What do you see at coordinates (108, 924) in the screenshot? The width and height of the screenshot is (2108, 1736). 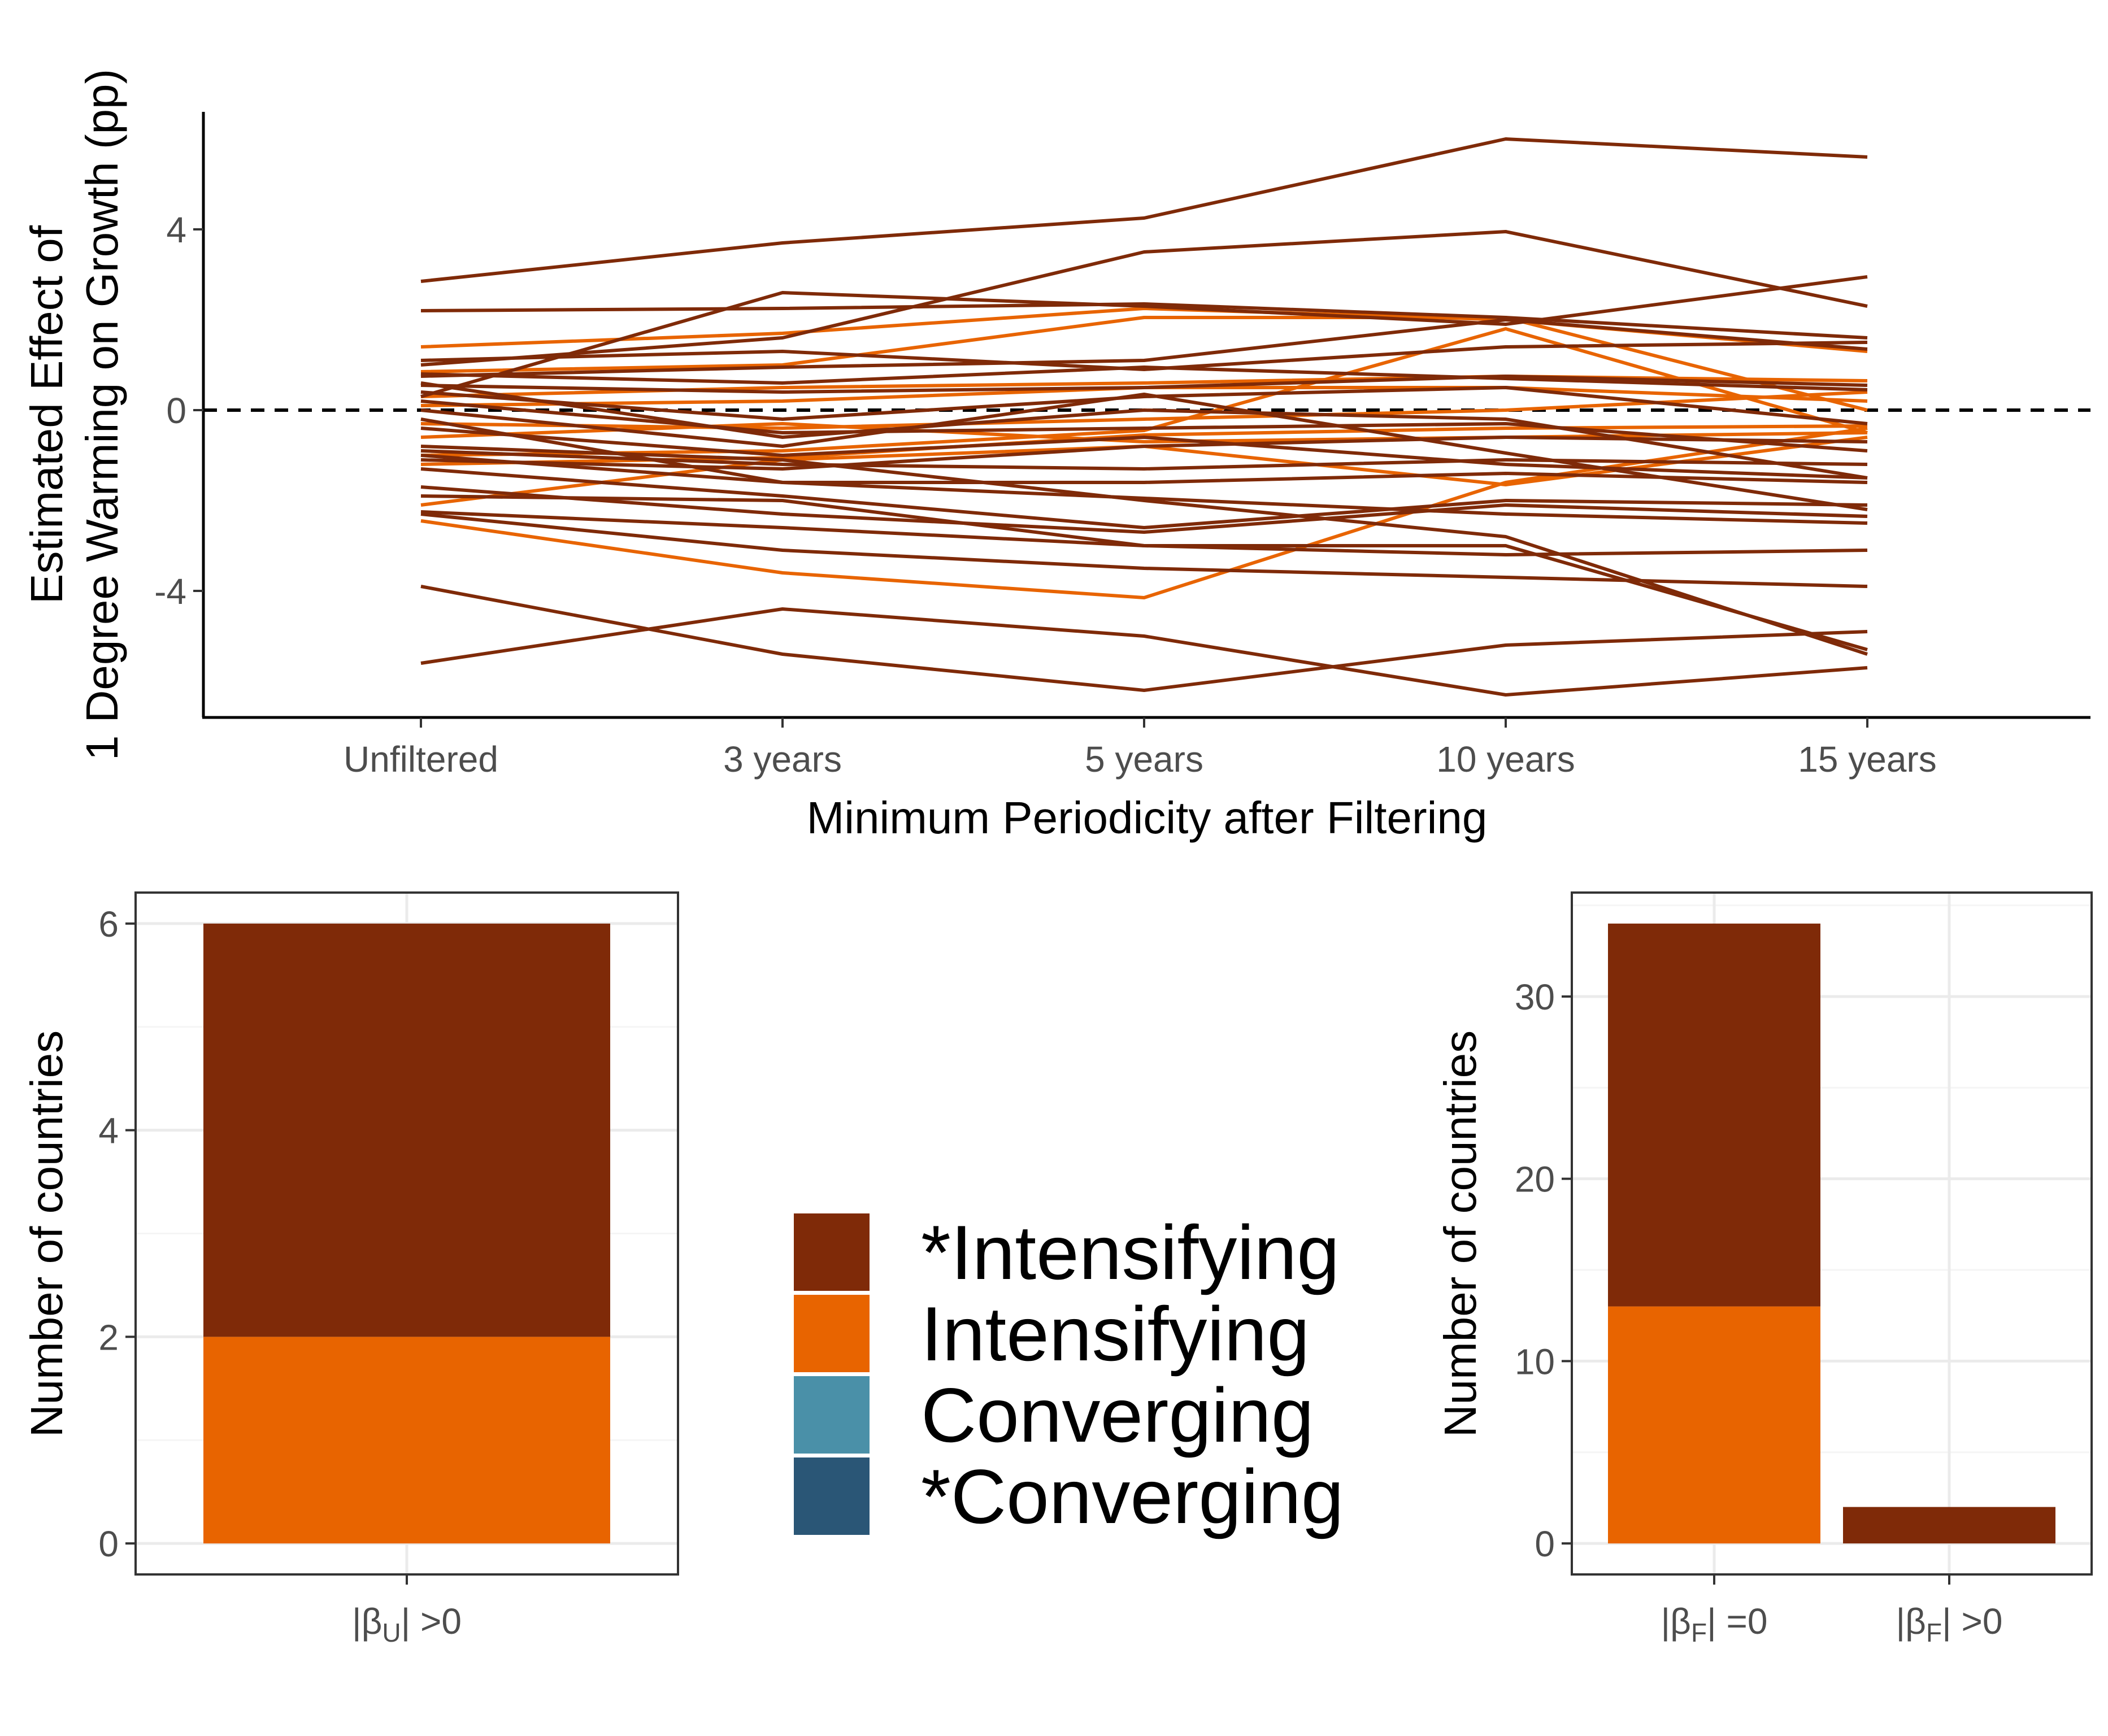 I see `y-tick-label: 6` at bounding box center [108, 924].